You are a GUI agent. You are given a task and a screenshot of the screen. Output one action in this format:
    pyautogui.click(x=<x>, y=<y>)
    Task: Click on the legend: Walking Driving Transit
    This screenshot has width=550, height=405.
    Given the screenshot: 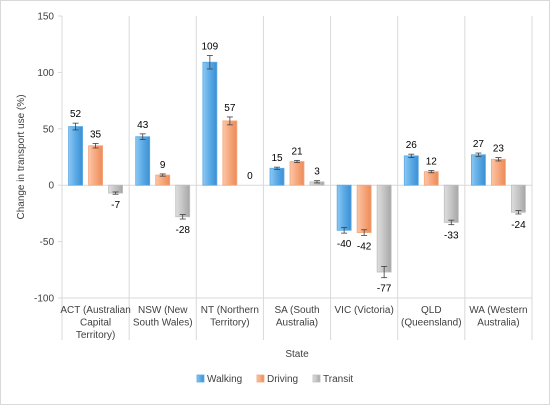 What is the action you would take?
    pyautogui.click(x=274, y=379)
    